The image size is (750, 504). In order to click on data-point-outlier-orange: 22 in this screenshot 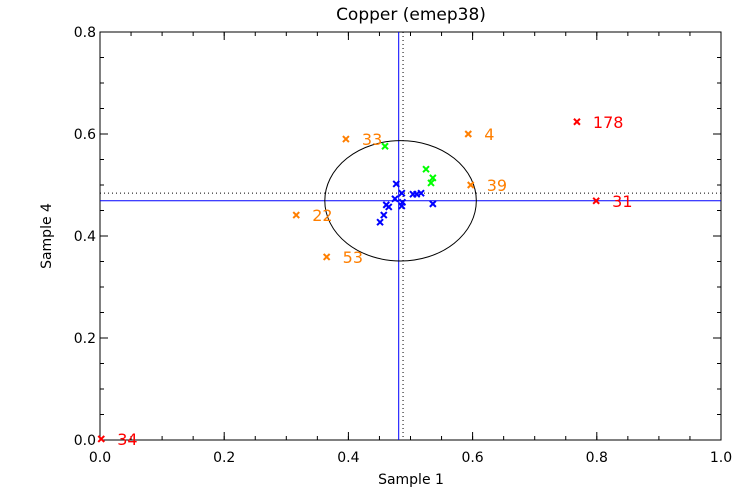, I will do `click(312, 215)`.